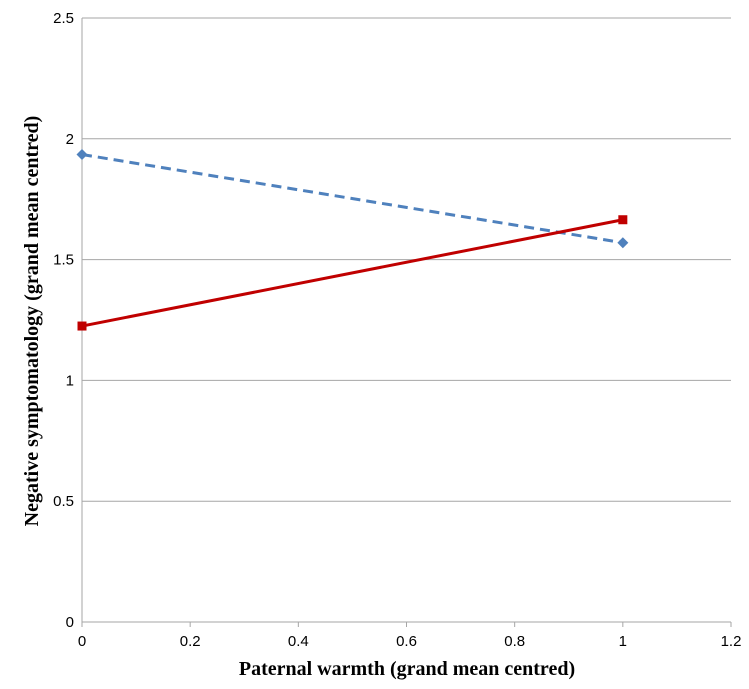  Describe the element at coordinates (731, 641) in the screenshot. I see `x-tick-label: 1.2` at that location.